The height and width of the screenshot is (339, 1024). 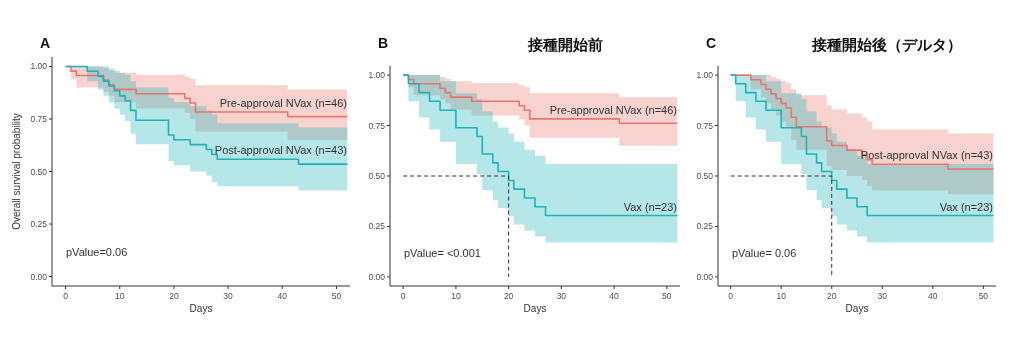 What do you see at coordinates (383, 43) in the screenshot?
I see `chart-title: B` at bounding box center [383, 43].